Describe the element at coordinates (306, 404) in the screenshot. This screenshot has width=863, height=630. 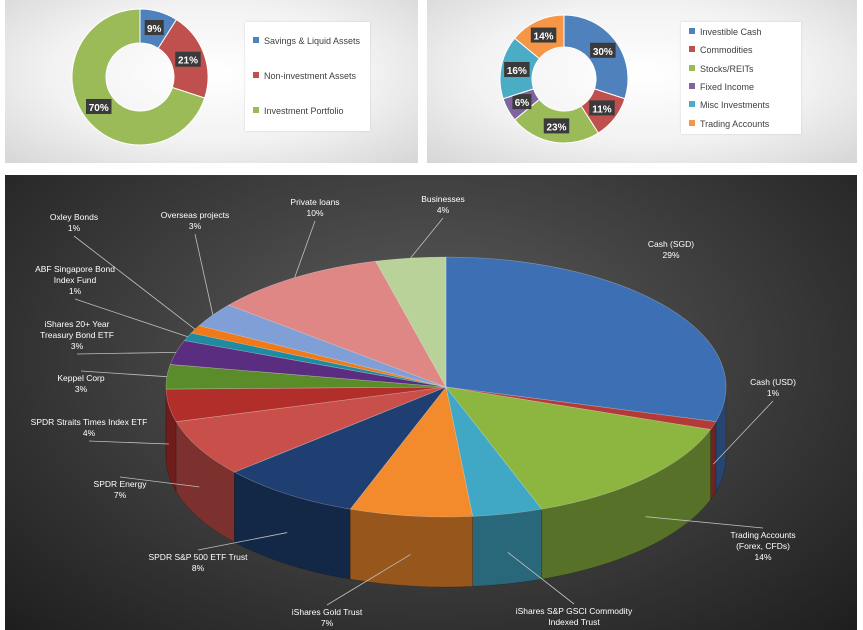
I see `slice-spdr-straits-times-index-etf` at that location.